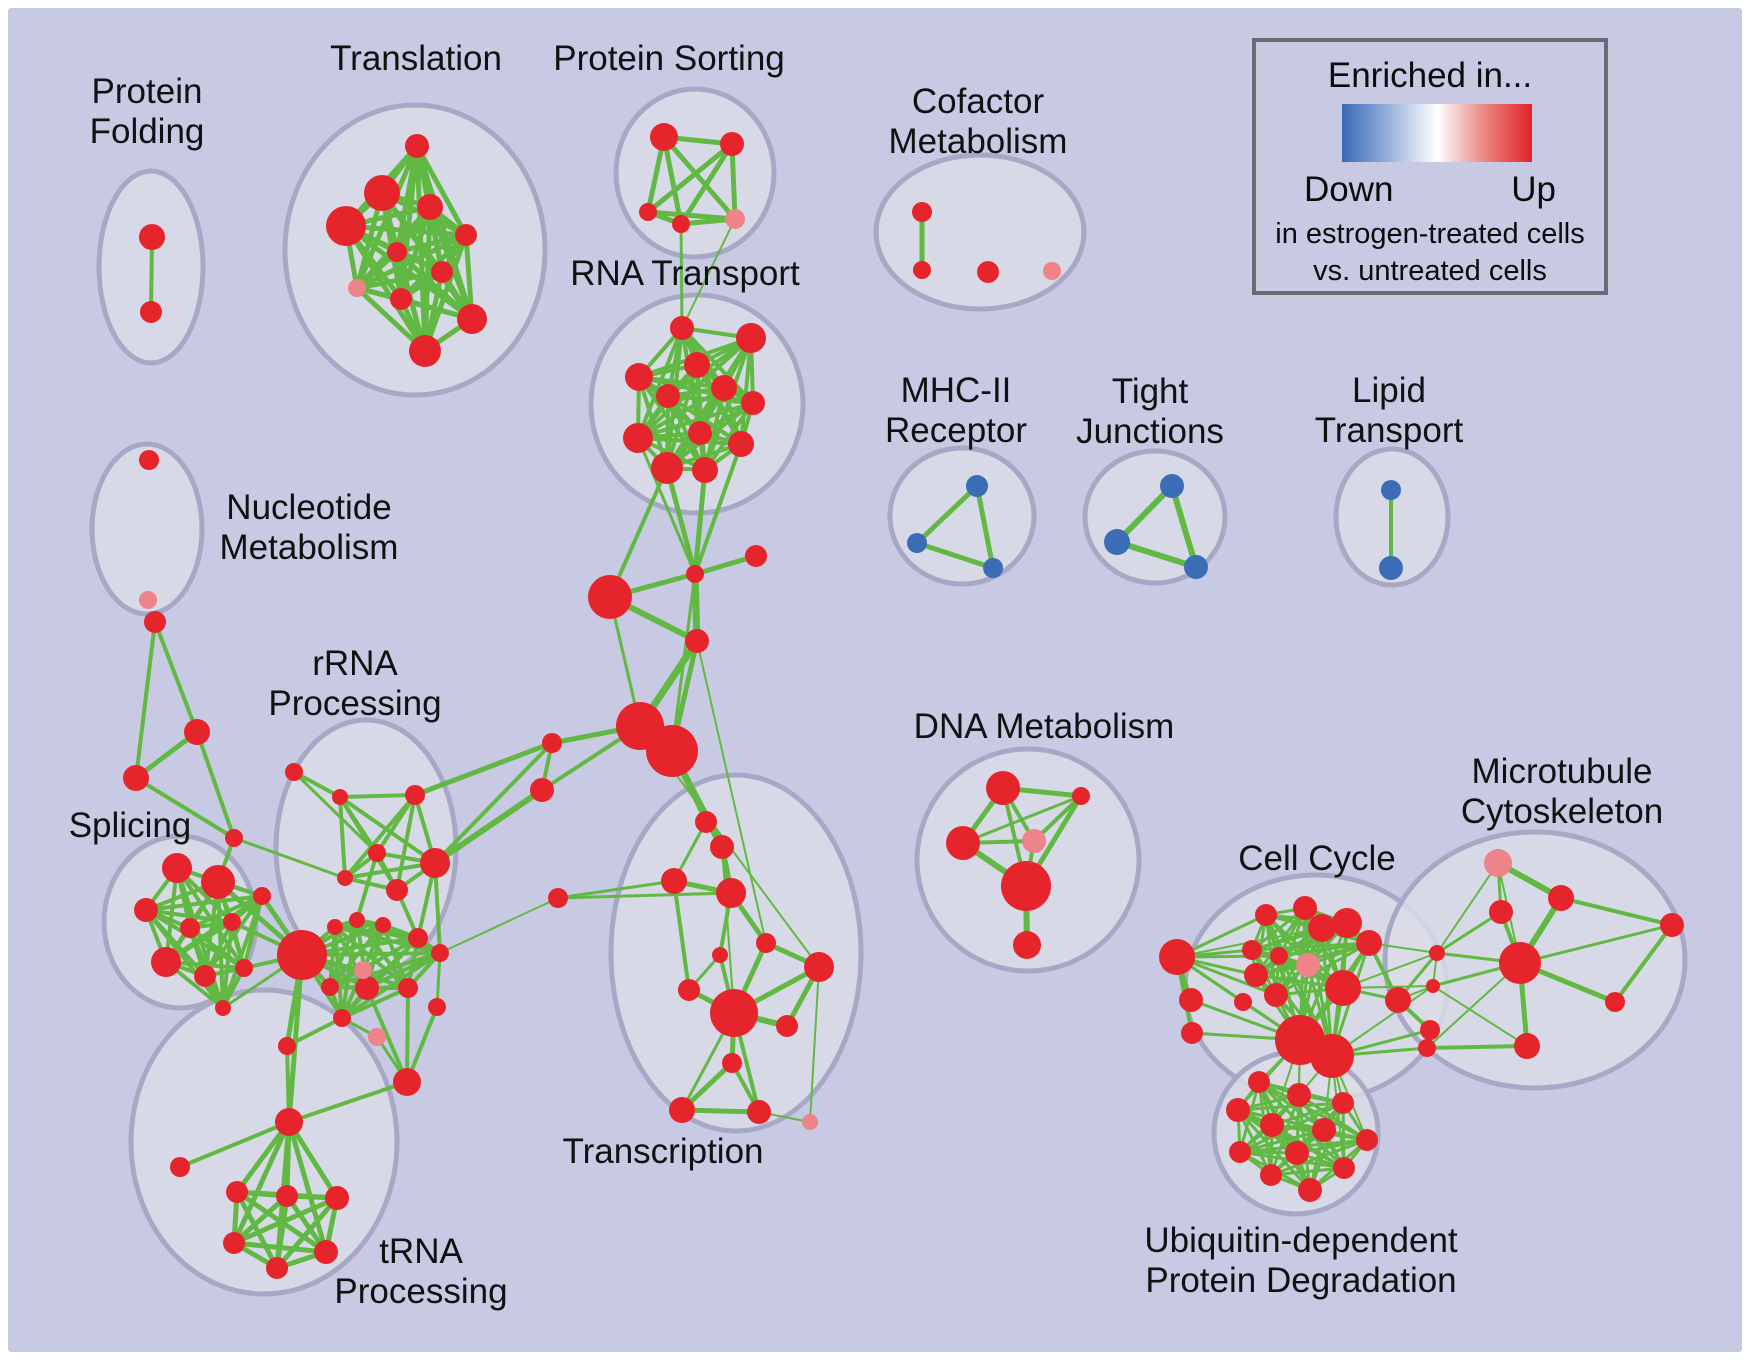  Describe the element at coordinates (542, 790) in the screenshot. I see `node-lk2` at that location.